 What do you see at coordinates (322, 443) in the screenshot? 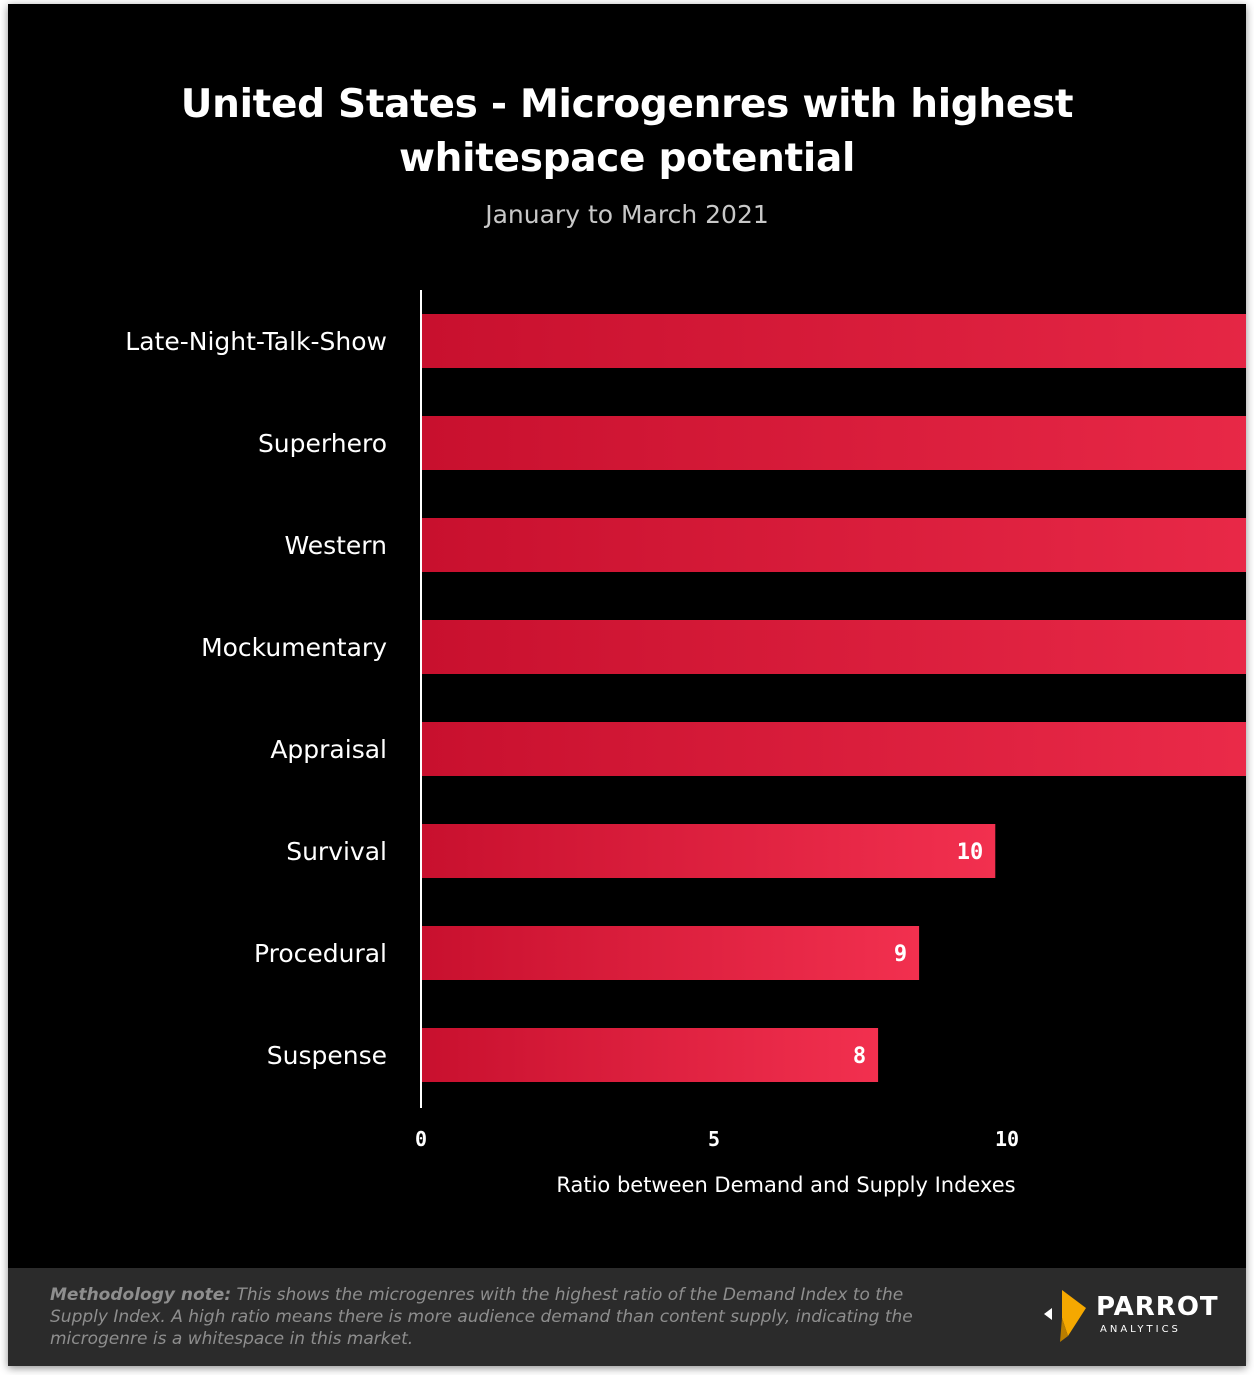
I see `category-label: Superhero` at bounding box center [322, 443].